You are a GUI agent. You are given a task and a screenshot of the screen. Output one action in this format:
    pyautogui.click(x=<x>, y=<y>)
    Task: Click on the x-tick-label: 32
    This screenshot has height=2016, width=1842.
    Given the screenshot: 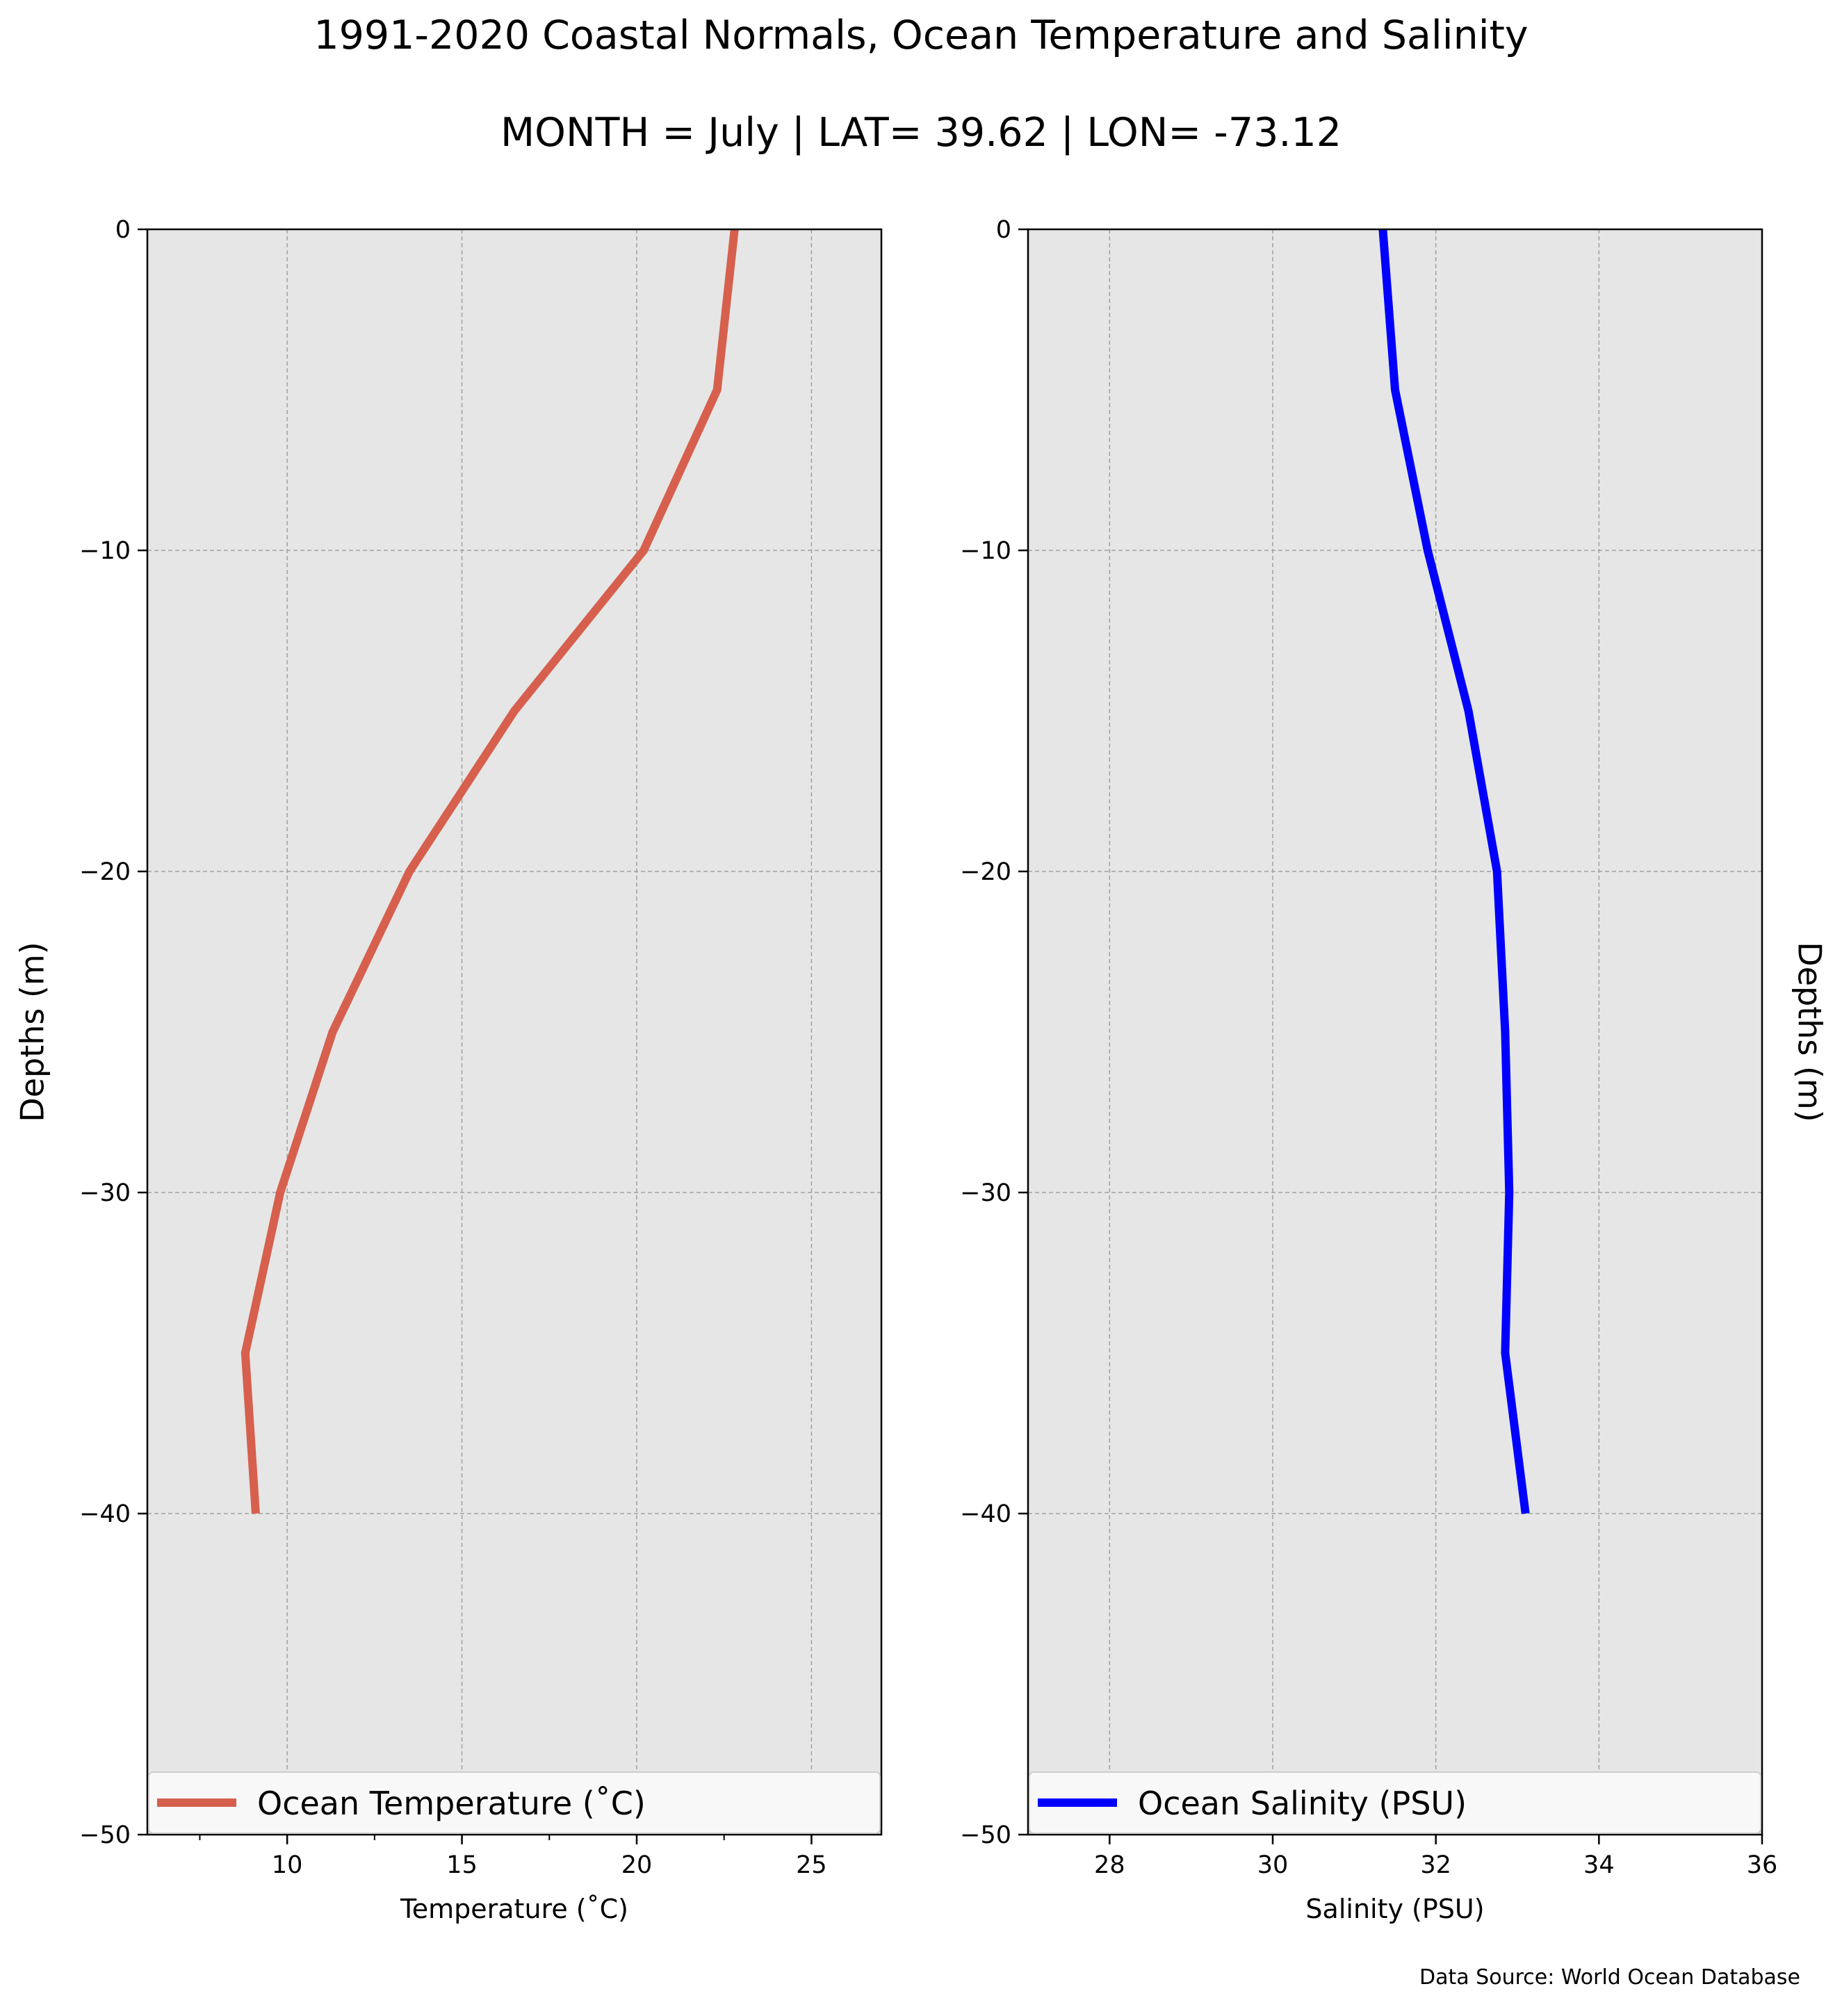 What is the action you would take?
    pyautogui.click(x=1435, y=1865)
    